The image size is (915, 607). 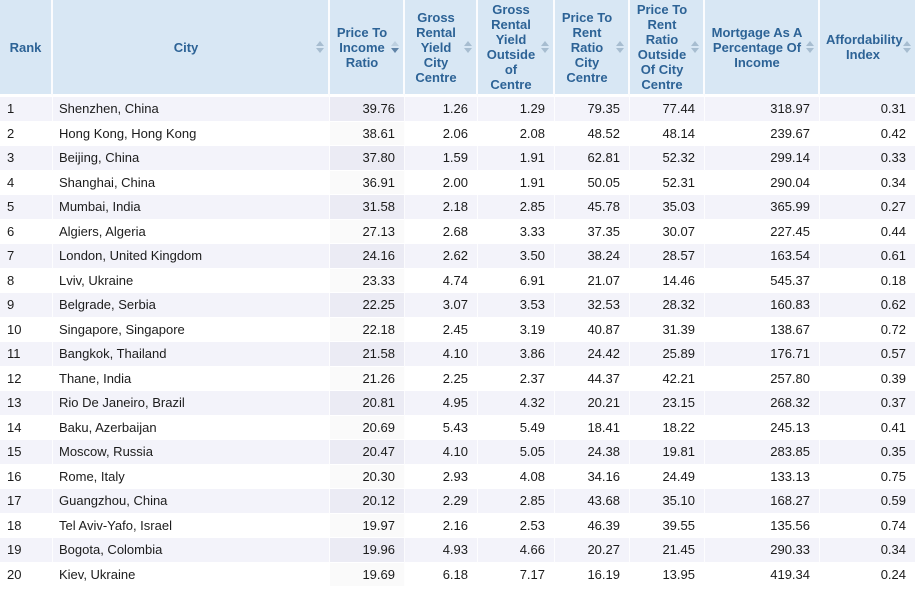 What do you see at coordinates (867, 501) in the screenshot?
I see `cell-affordability_index: 0.59` at bounding box center [867, 501].